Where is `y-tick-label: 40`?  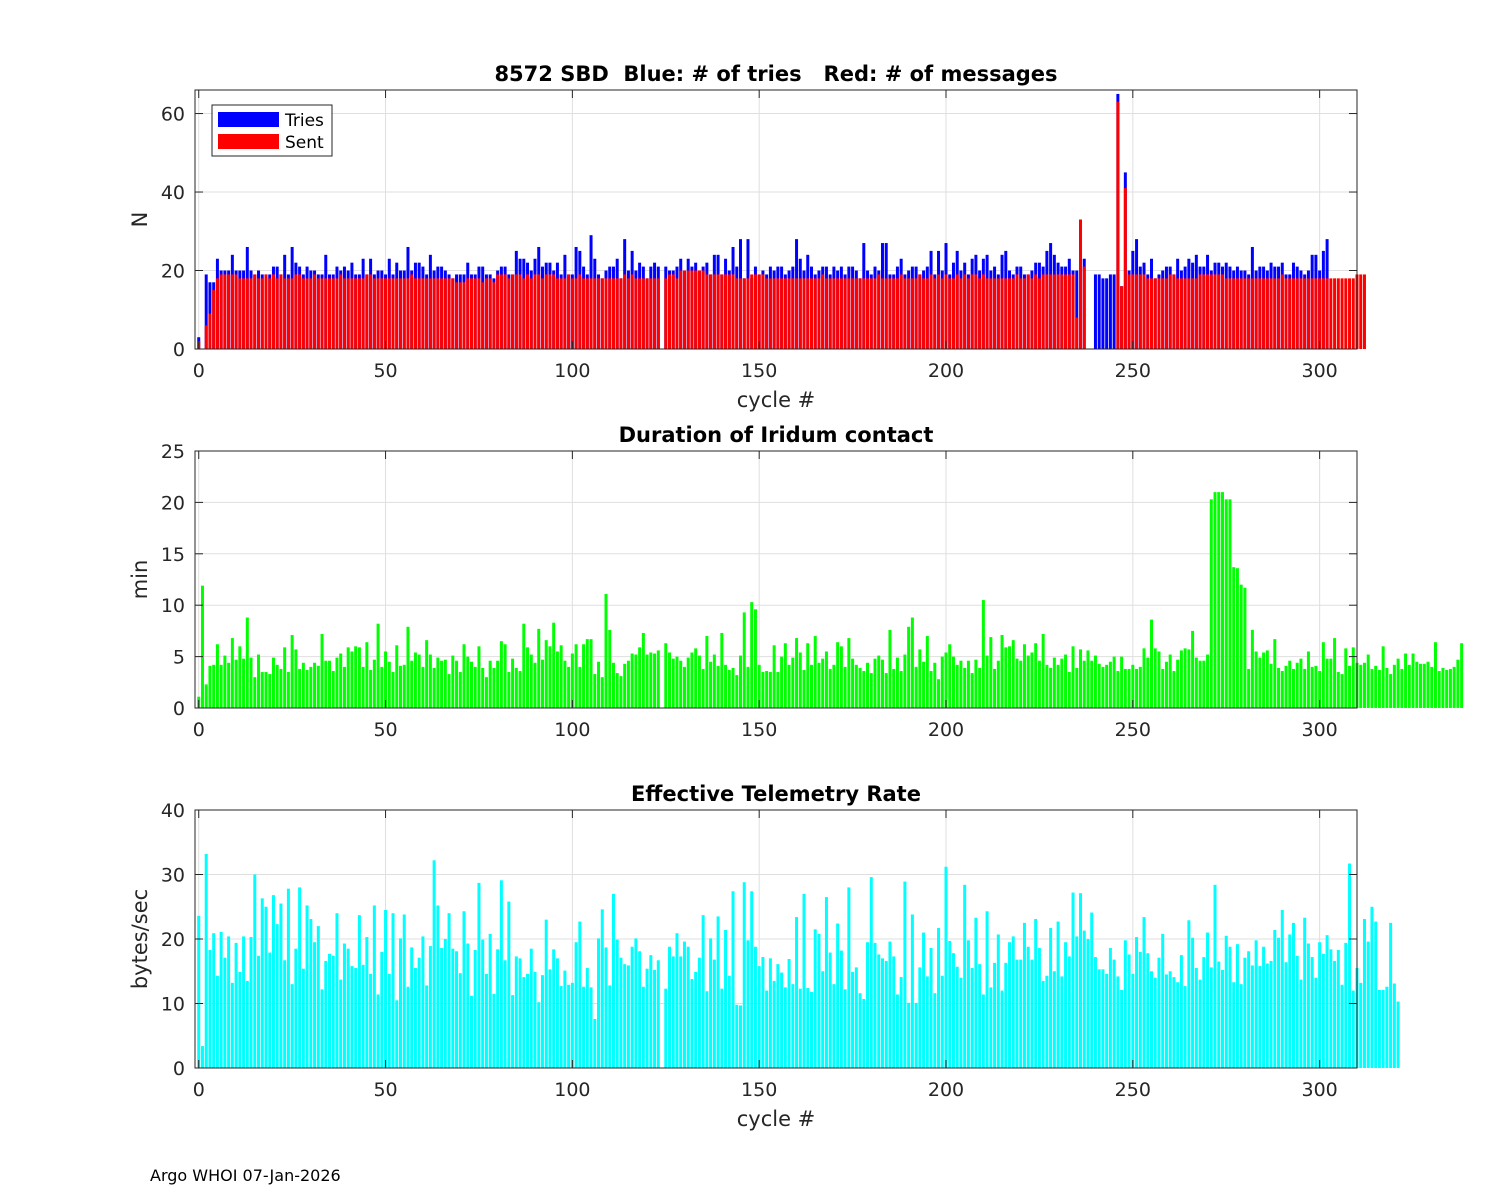 y-tick-label: 40 is located at coordinates (173, 811).